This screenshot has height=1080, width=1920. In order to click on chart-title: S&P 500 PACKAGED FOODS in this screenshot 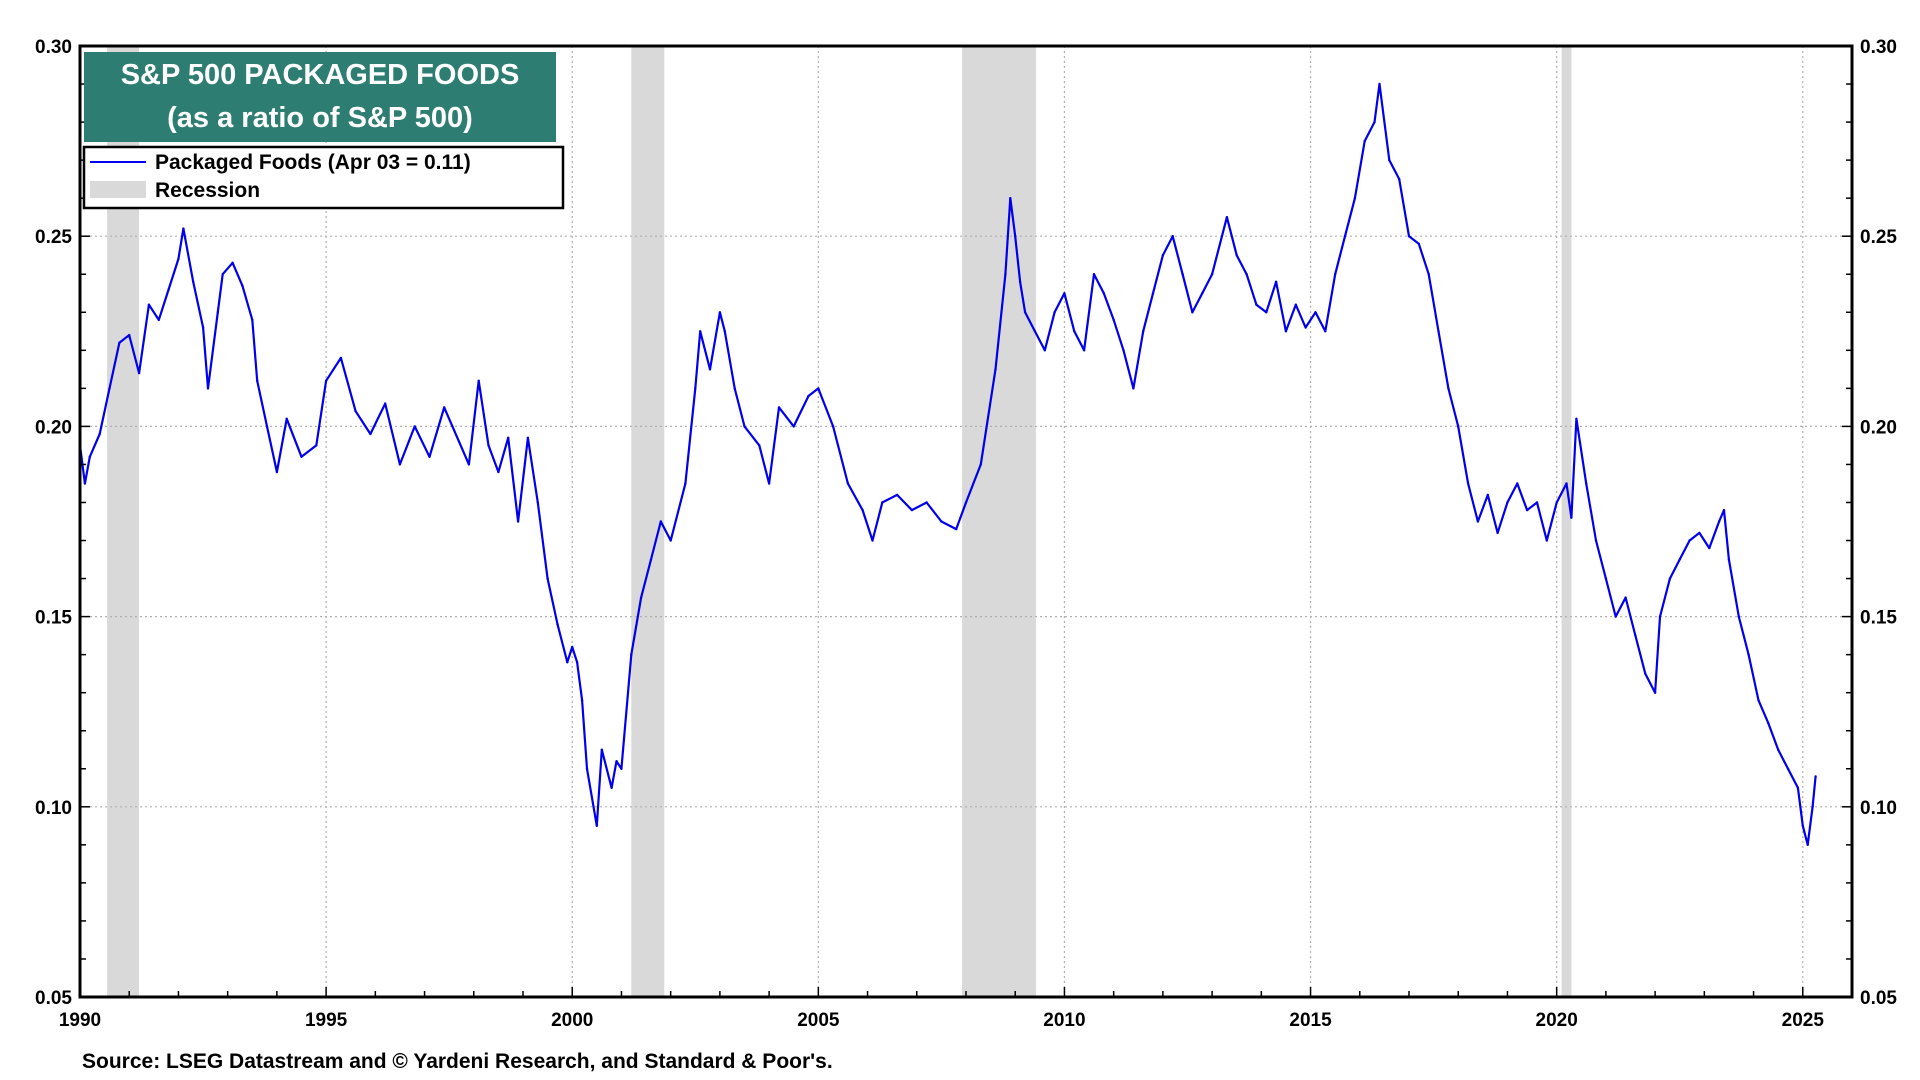, I will do `click(320, 75)`.